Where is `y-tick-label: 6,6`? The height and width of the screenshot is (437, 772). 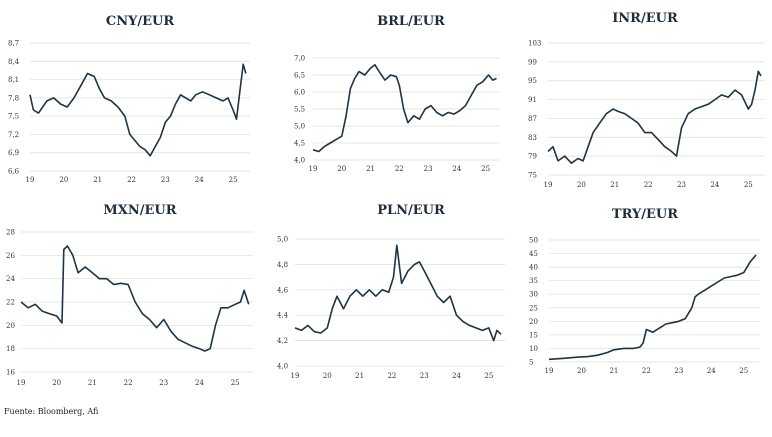 y-tick-label: 6,6 is located at coordinates (14, 172).